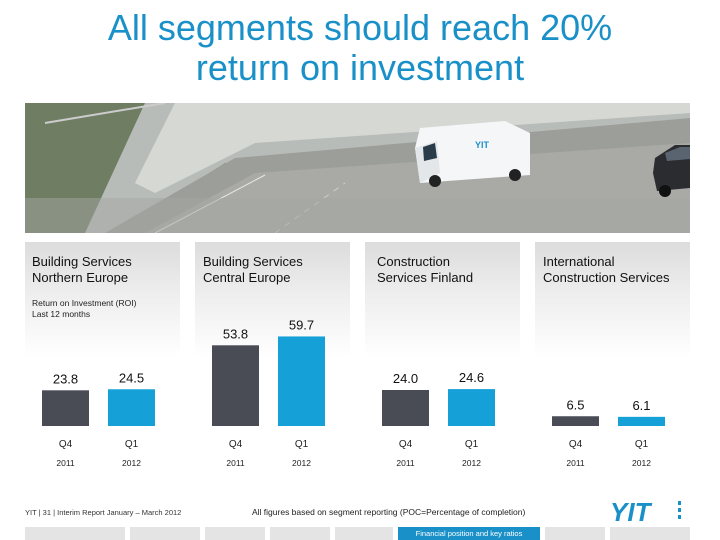  Describe the element at coordinates (65, 408) in the screenshot. I see `bar-1-q4` at that location.